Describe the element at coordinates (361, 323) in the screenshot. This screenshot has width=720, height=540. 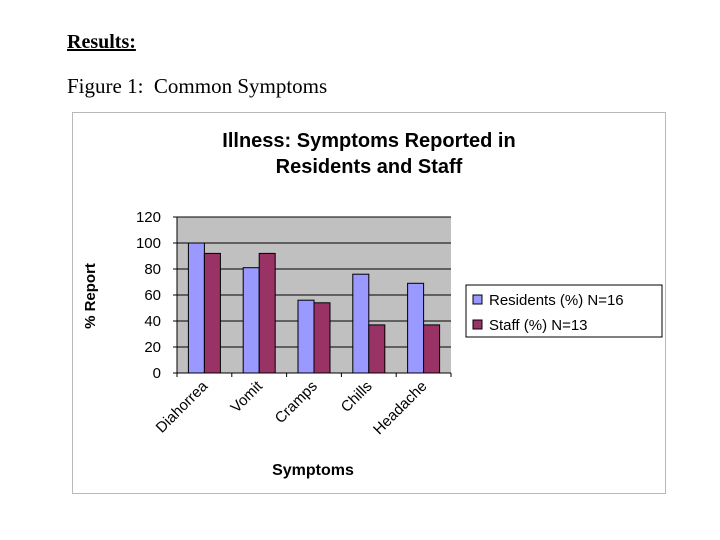
I see `bar-residents-chills` at that location.